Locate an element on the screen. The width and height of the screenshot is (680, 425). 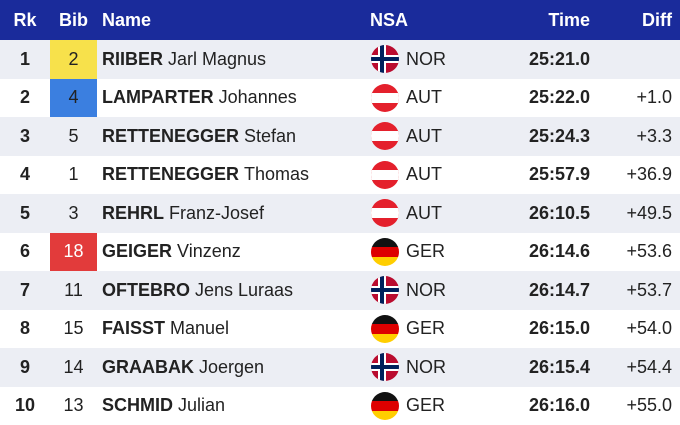
diff: +54.0 is located at coordinates (649, 328).